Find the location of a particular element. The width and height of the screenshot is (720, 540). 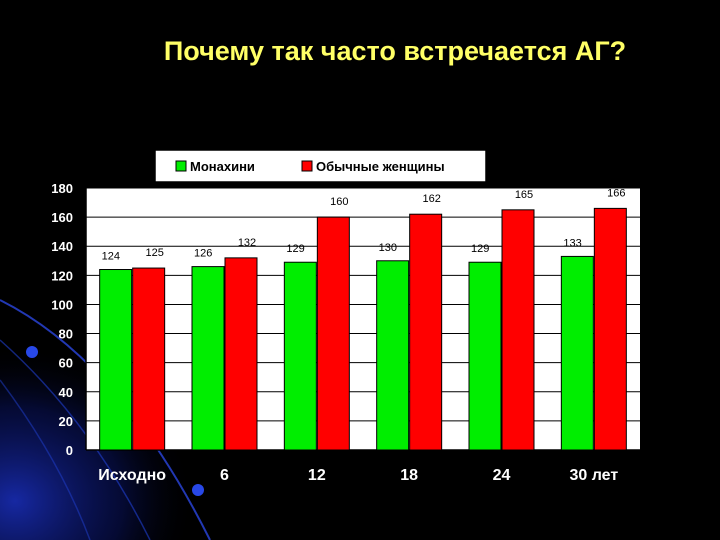

y-tick-label: 80 is located at coordinates (66, 334).